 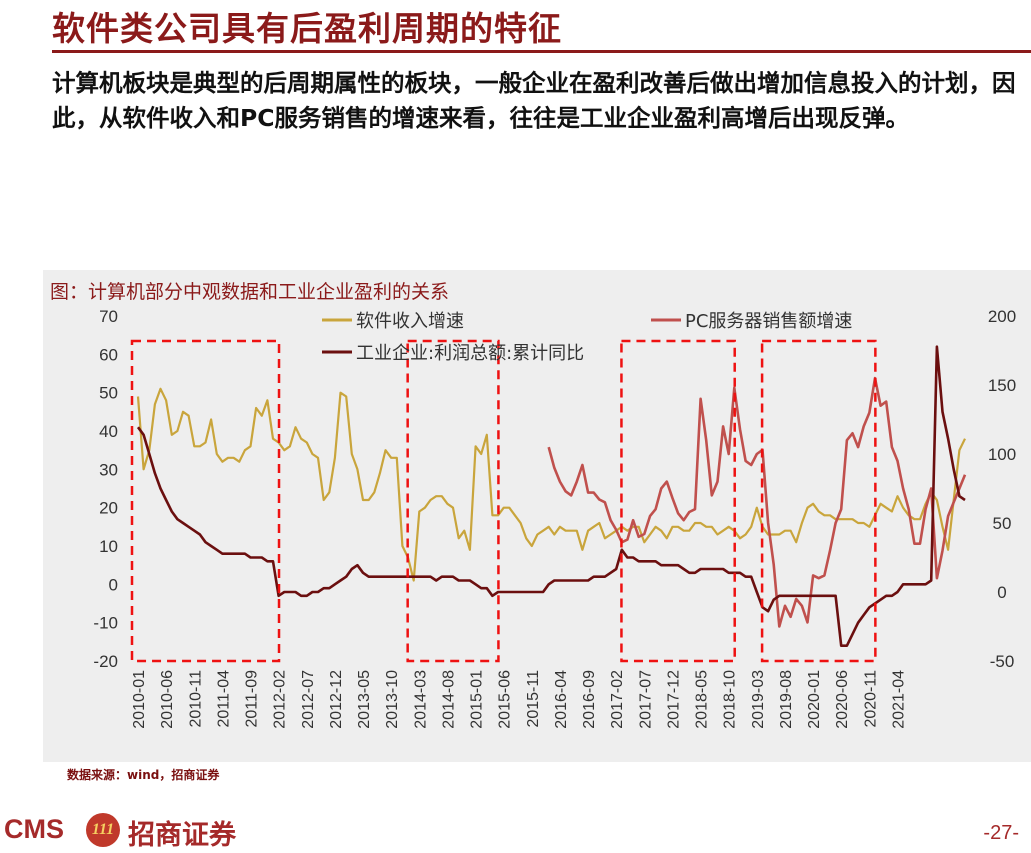 I want to click on x-axis-tick-label: 2015-06, so click(x=505, y=699).